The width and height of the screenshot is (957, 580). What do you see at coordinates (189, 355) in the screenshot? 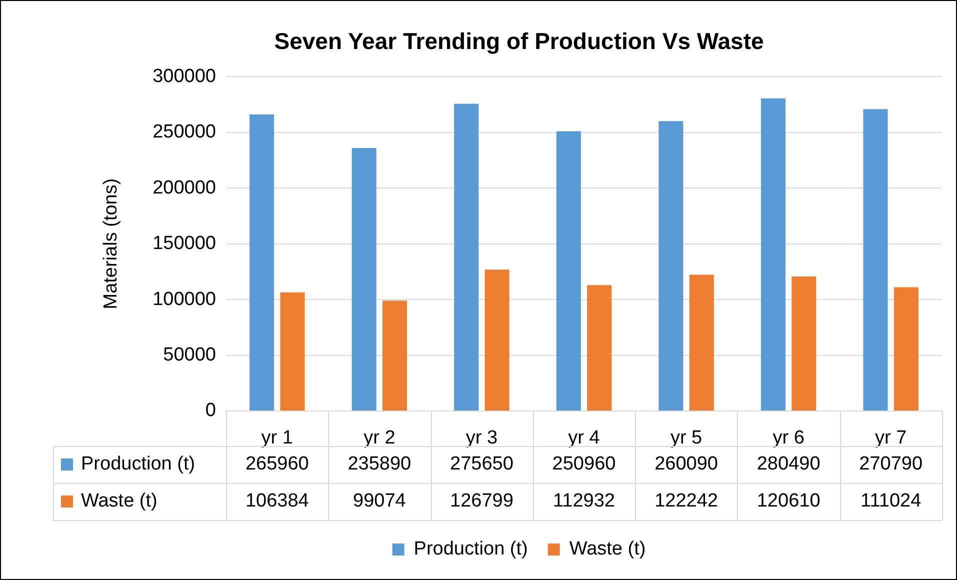
I see `y-tick-label: 50000` at bounding box center [189, 355].